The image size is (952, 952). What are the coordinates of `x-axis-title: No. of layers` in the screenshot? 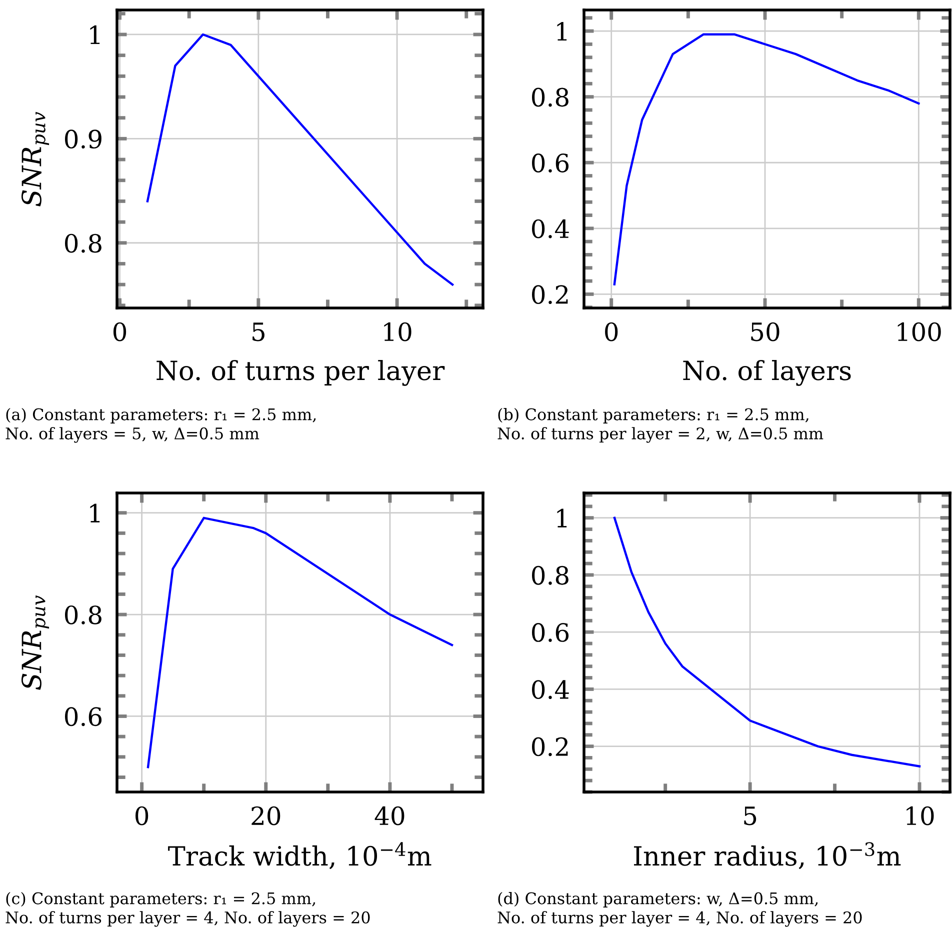 It's located at (767, 373).